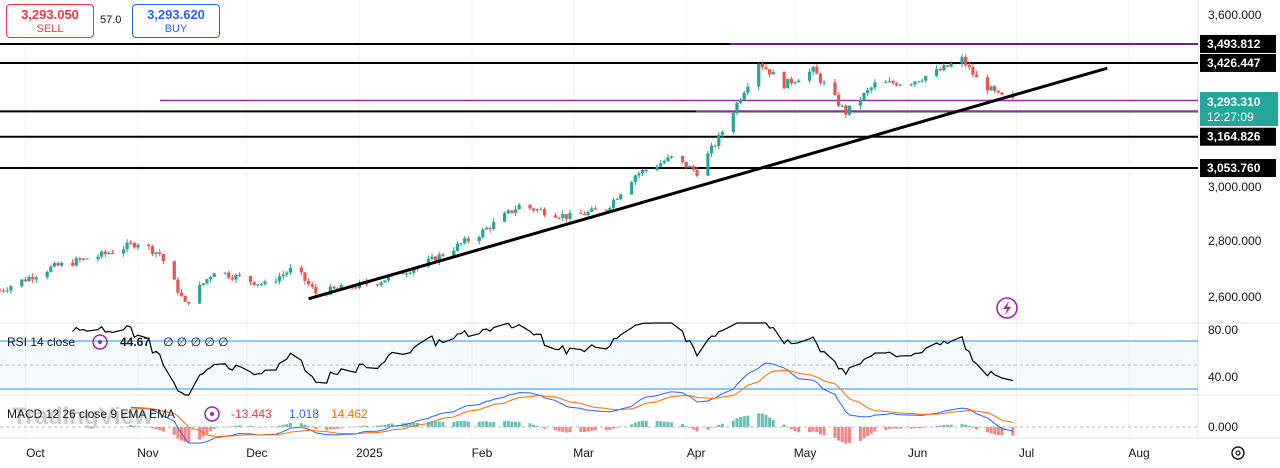 This screenshot has width=1280, height=468. What do you see at coordinates (917, 453) in the screenshot?
I see `time-tick: Jun` at bounding box center [917, 453].